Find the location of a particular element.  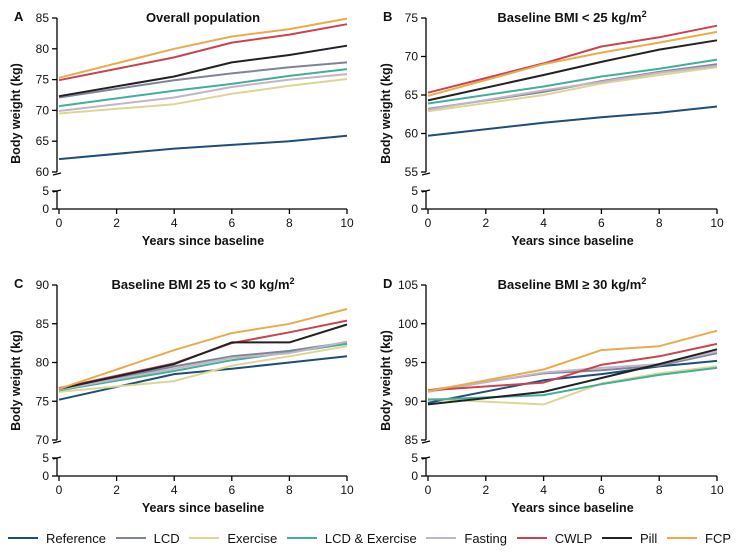

panel-title: Overall population is located at coordinates (203, 17).